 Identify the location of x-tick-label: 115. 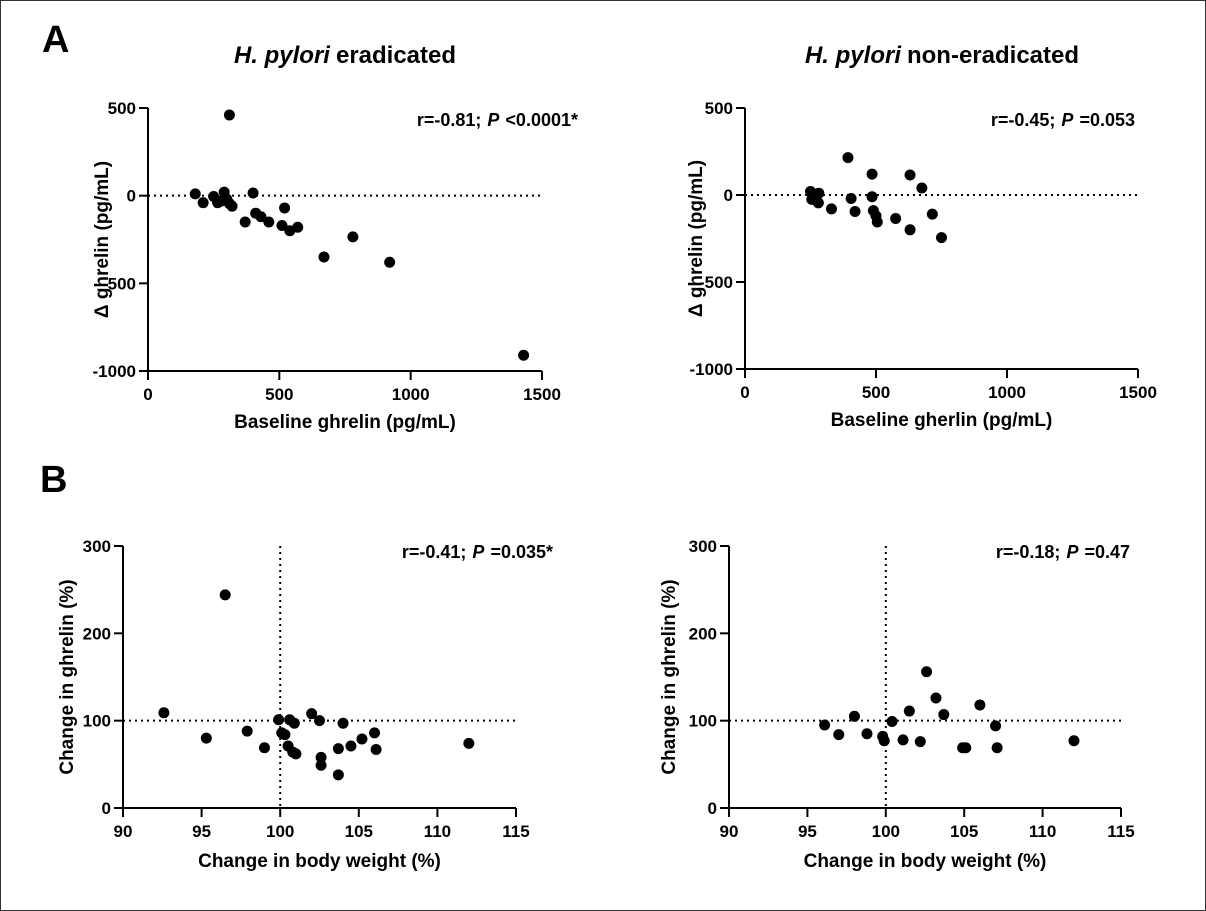
(1120, 831).